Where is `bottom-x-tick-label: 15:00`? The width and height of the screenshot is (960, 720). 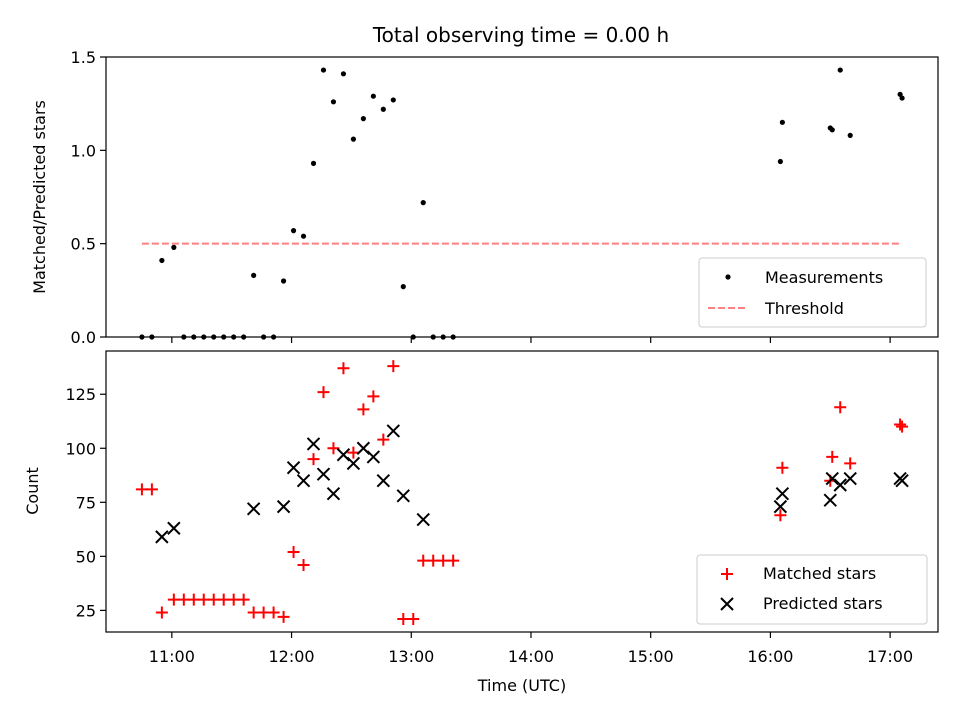 bottom-x-tick-label: 15:00 is located at coordinates (651, 656).